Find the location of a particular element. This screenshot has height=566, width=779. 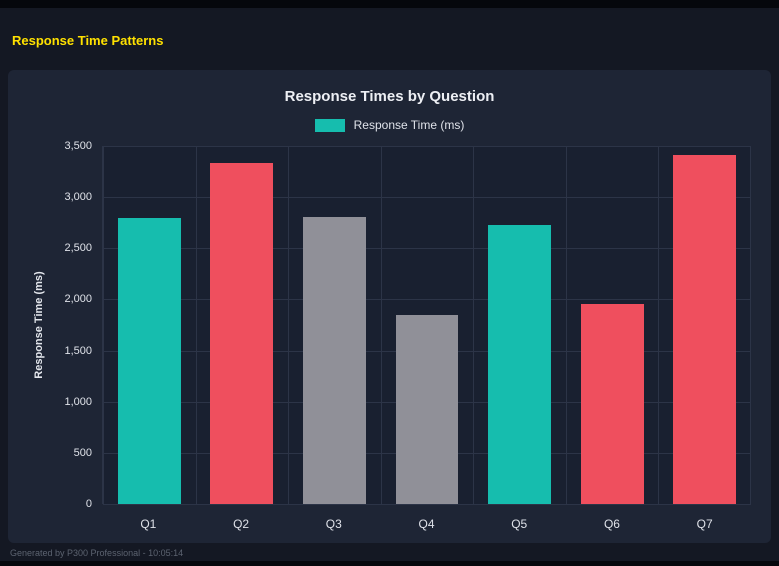

legend-swatch is located at coordinates (329, 125).